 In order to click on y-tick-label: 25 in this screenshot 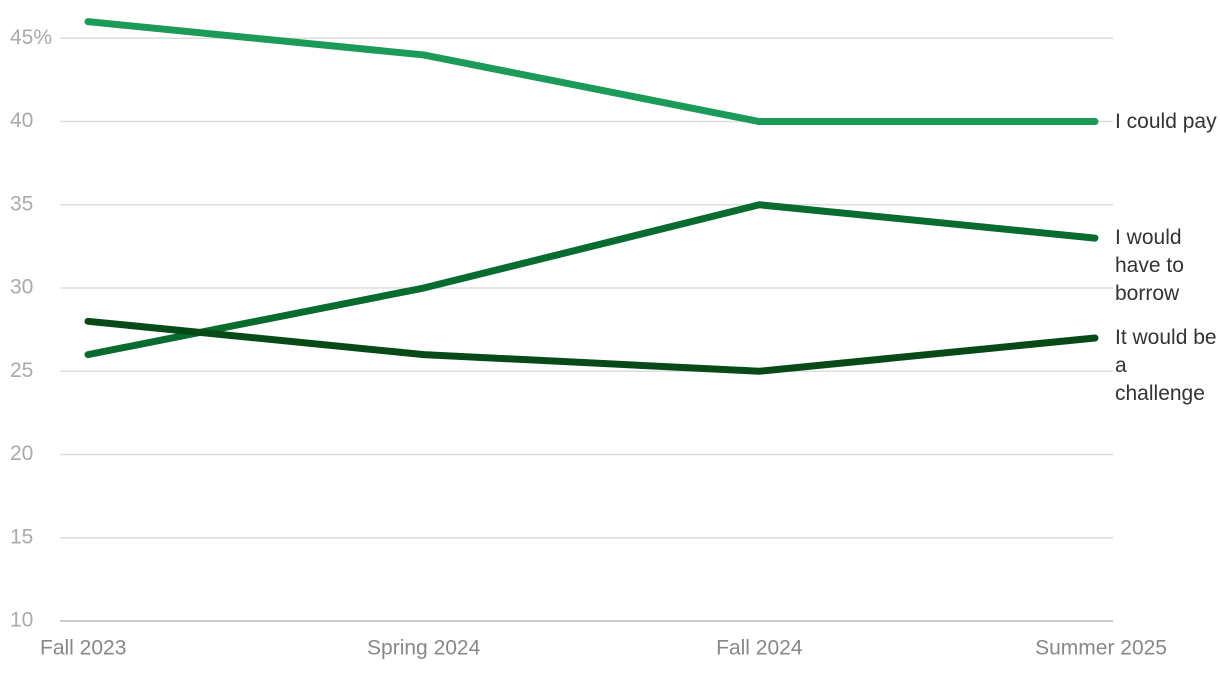, I will do `click(21, 370)`.